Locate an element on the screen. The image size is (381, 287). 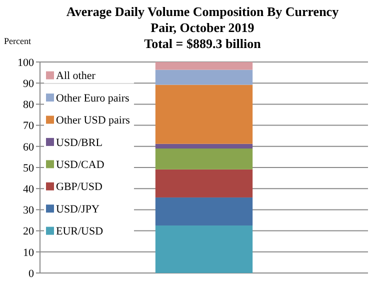
legend-label: Other Euro pairs is located at coordinates (93, 98).